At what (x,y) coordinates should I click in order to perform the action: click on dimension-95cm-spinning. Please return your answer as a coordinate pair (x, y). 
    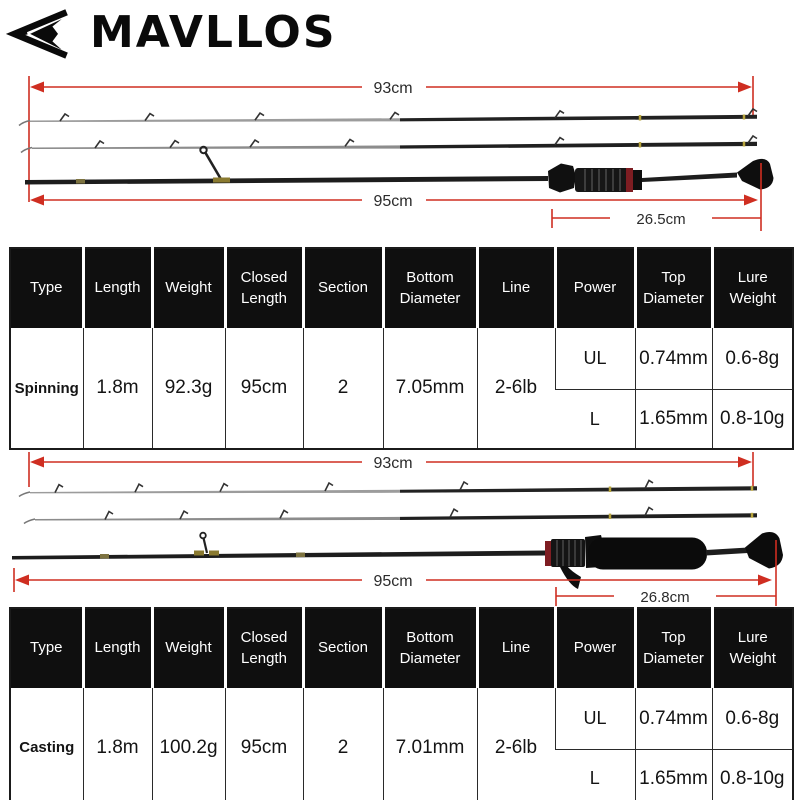
    Looking at the image, I should click on (396, 197).